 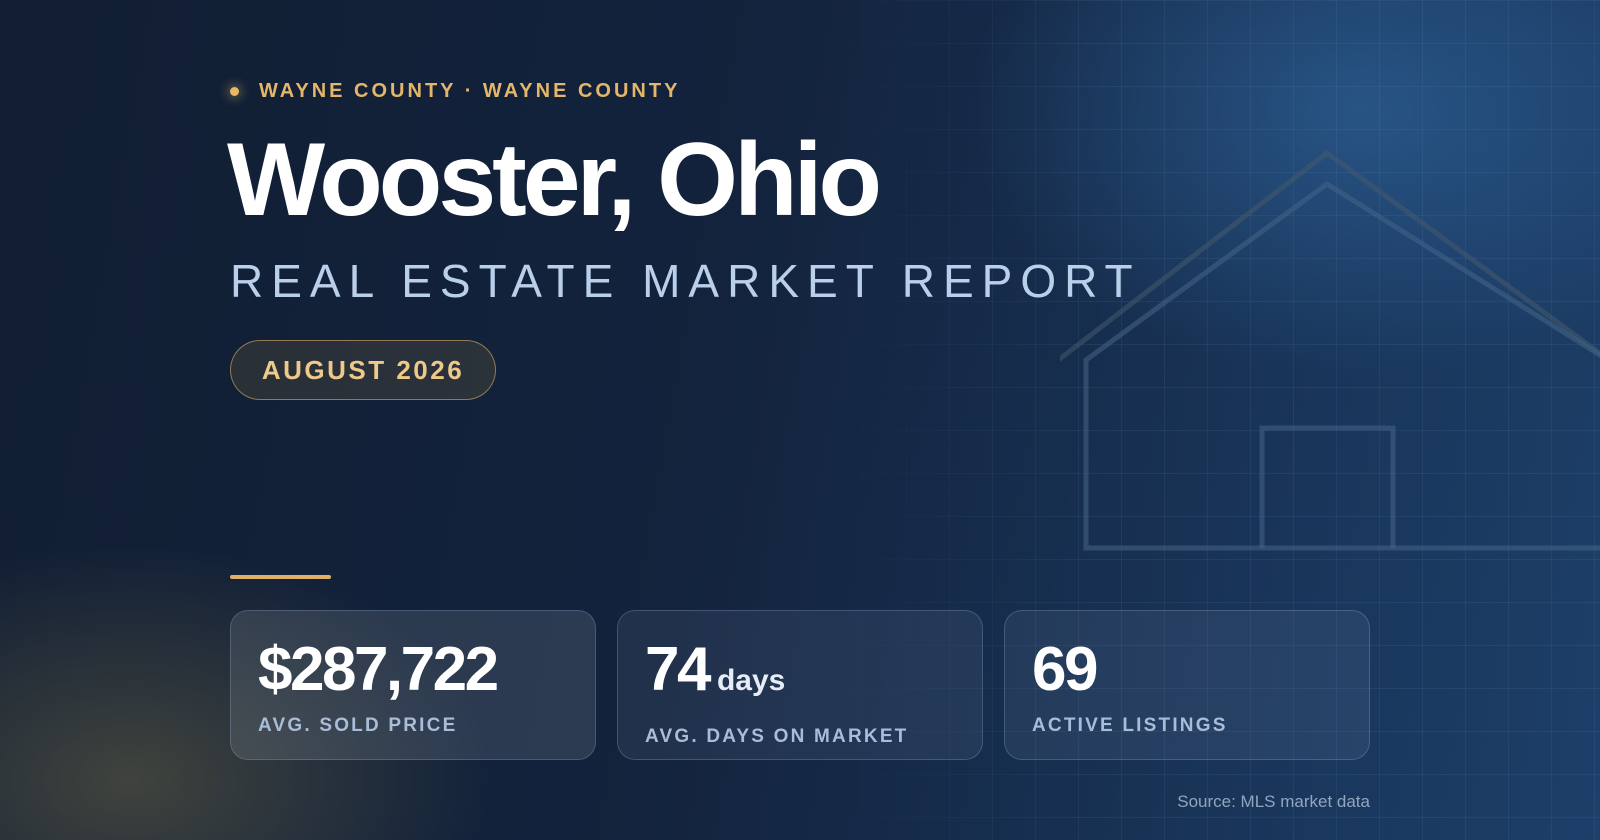 What do you see at coordinates (800, 675) in the screenshot?
I see `stat-value: 74 days` at bounding box center [800, 675].